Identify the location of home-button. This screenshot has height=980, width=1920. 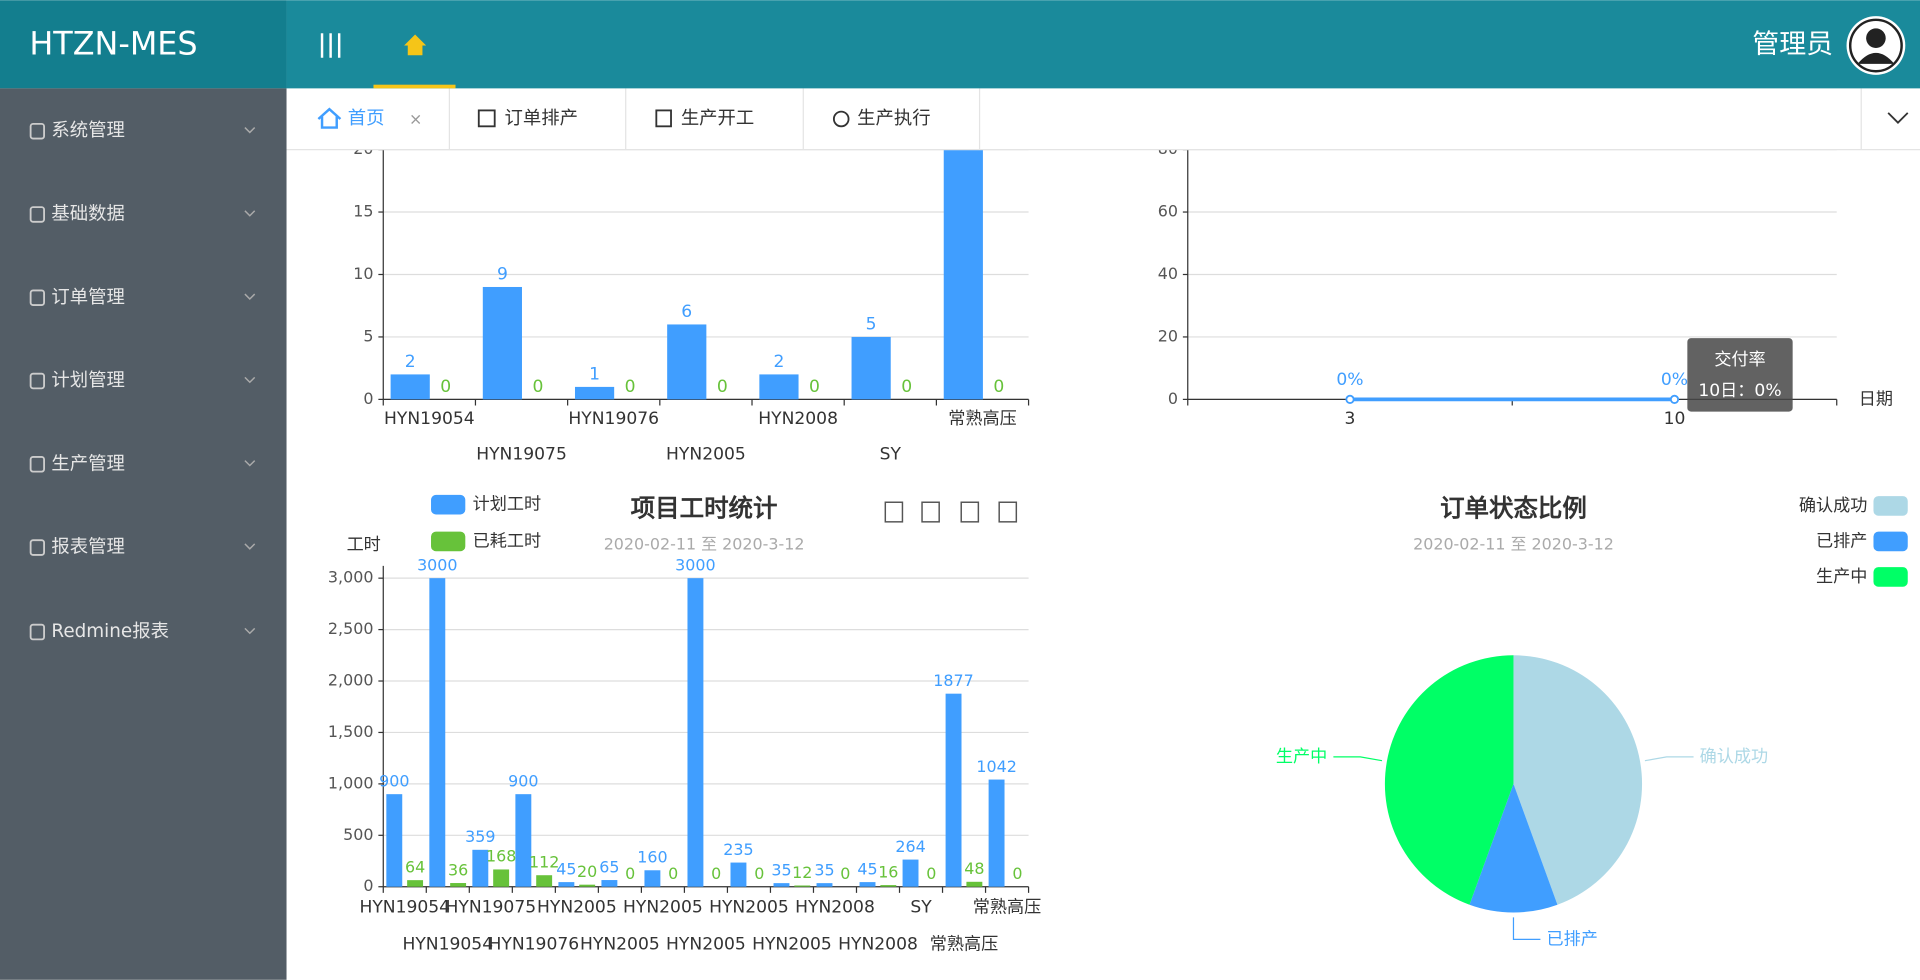
(415, 45).